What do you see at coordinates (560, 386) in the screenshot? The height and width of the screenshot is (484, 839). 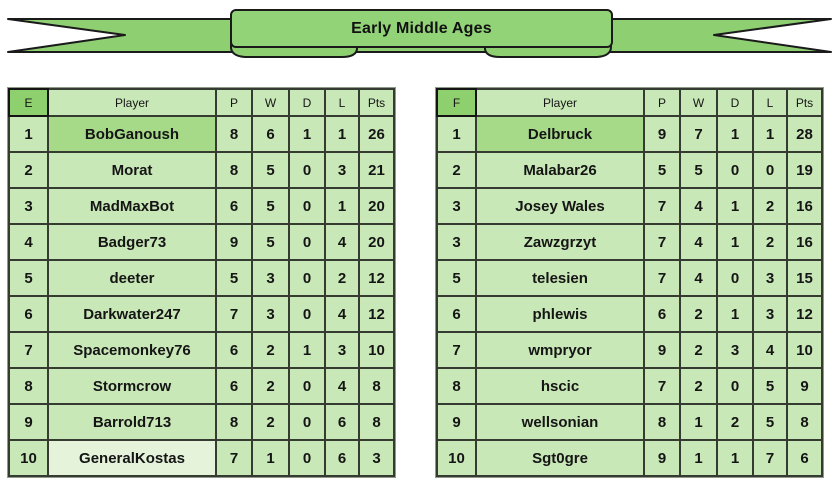 I see `player-cell: hscic` at bounding box center [560, 386].